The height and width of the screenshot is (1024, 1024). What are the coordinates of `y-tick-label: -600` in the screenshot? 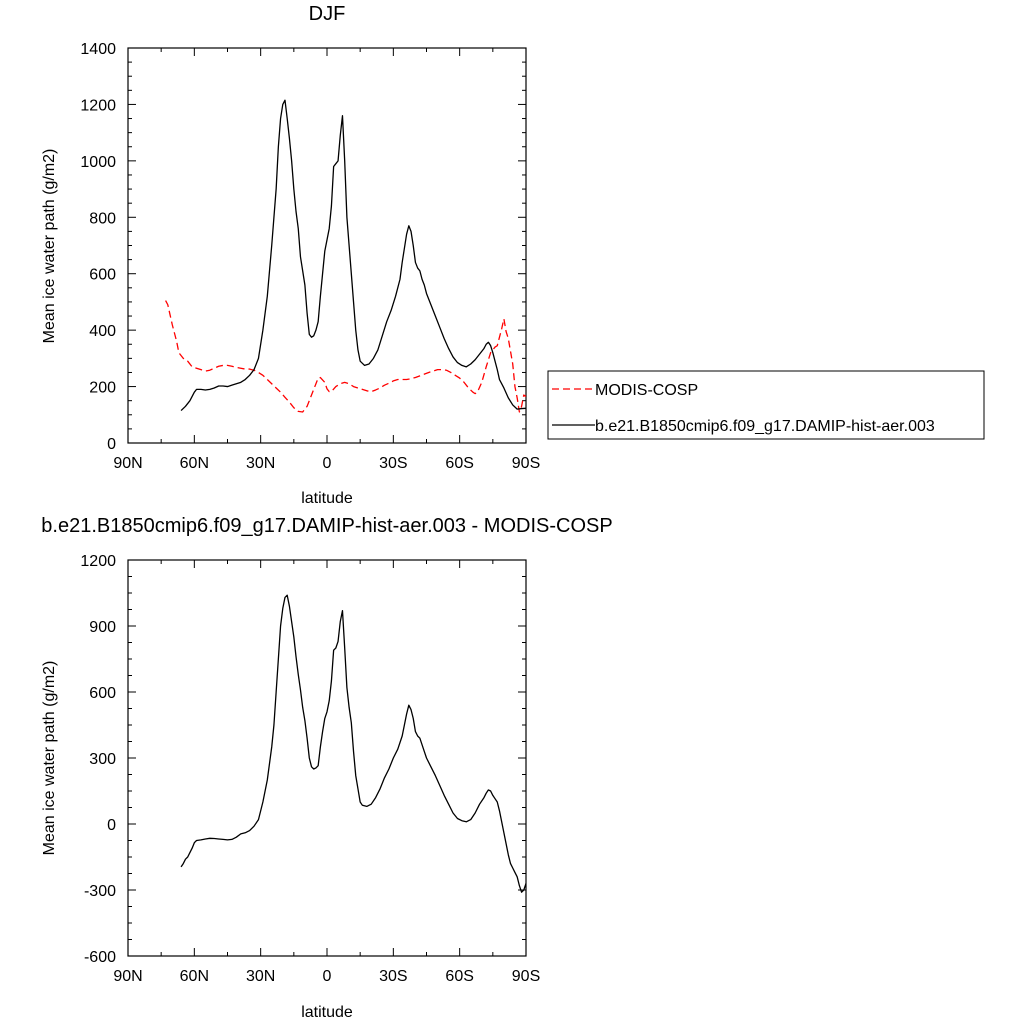 It's located at (100, 957).